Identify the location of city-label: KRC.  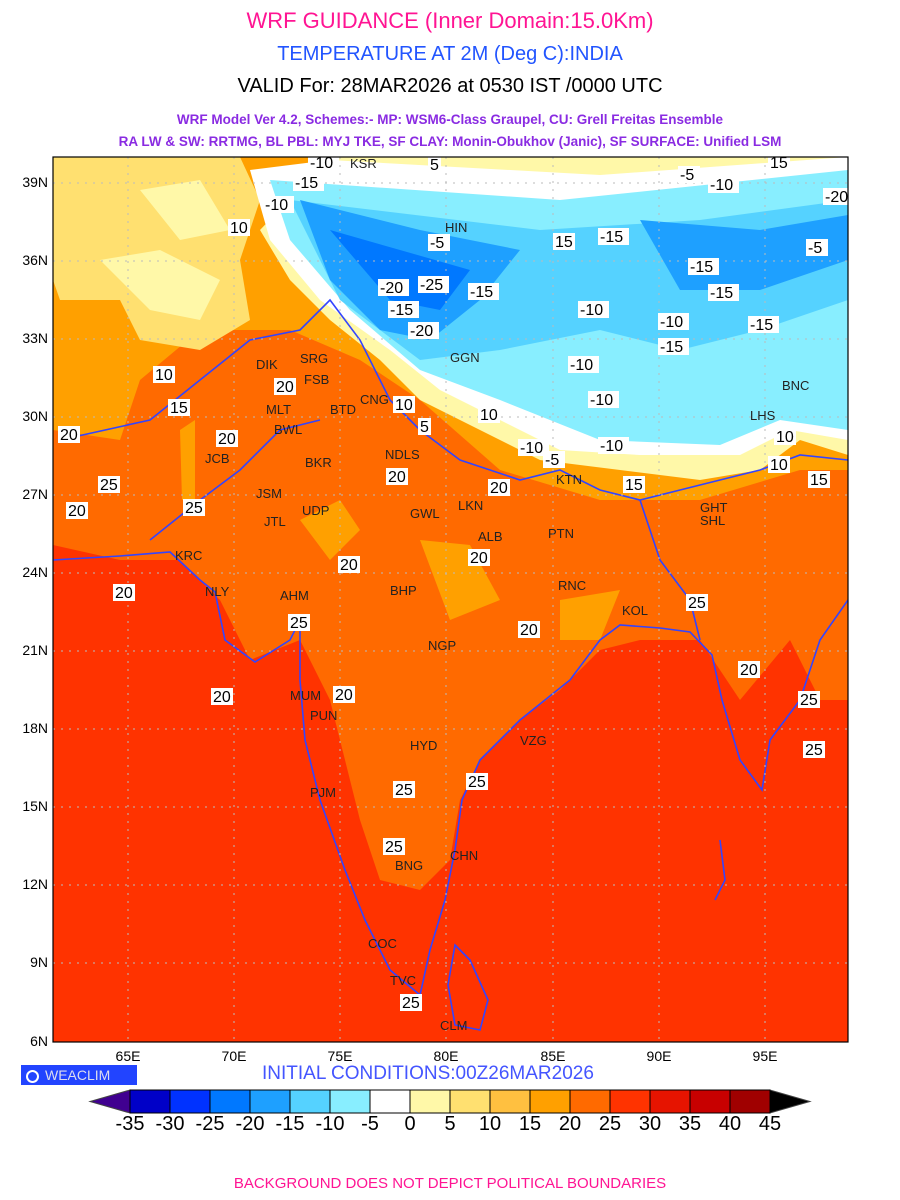
(188, 555).